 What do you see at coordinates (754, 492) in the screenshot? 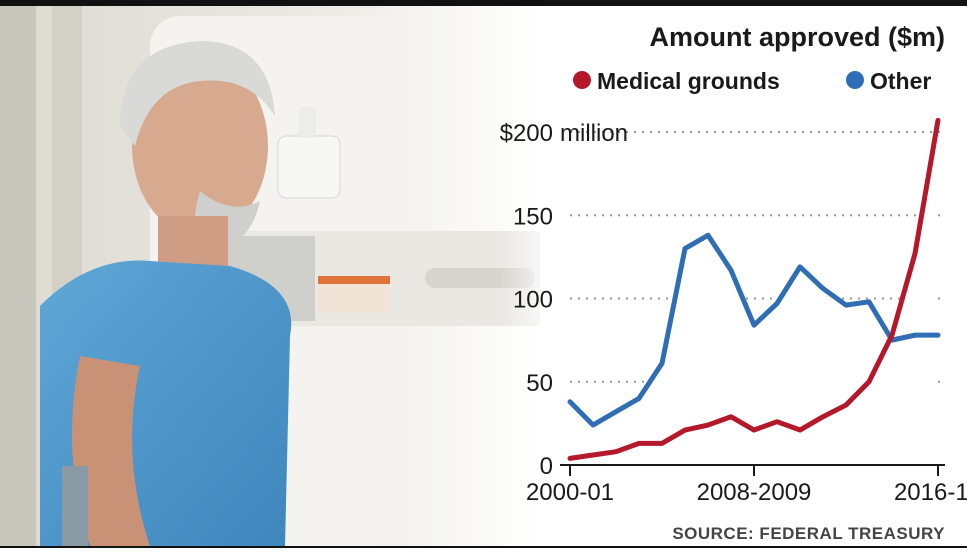
I see `x-tick-label: 2008-2009` at bounding box center [754, 492].